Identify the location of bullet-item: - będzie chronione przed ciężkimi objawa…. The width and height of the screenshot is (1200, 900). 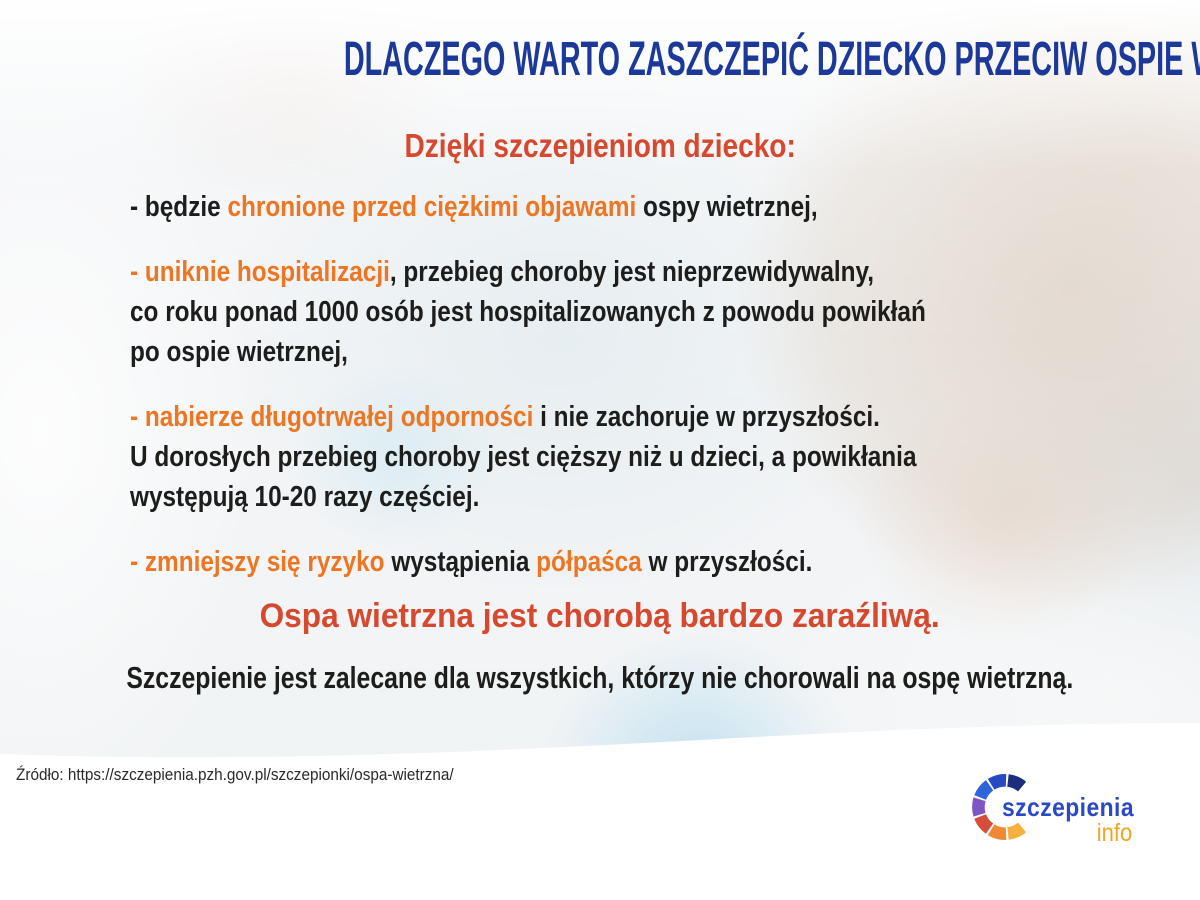
(575, 207).